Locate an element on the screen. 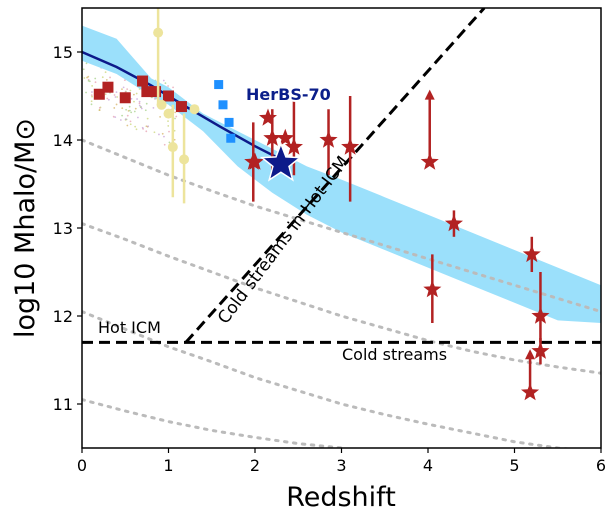  x-tick-label: 3 is located at coordinates (341, 465).